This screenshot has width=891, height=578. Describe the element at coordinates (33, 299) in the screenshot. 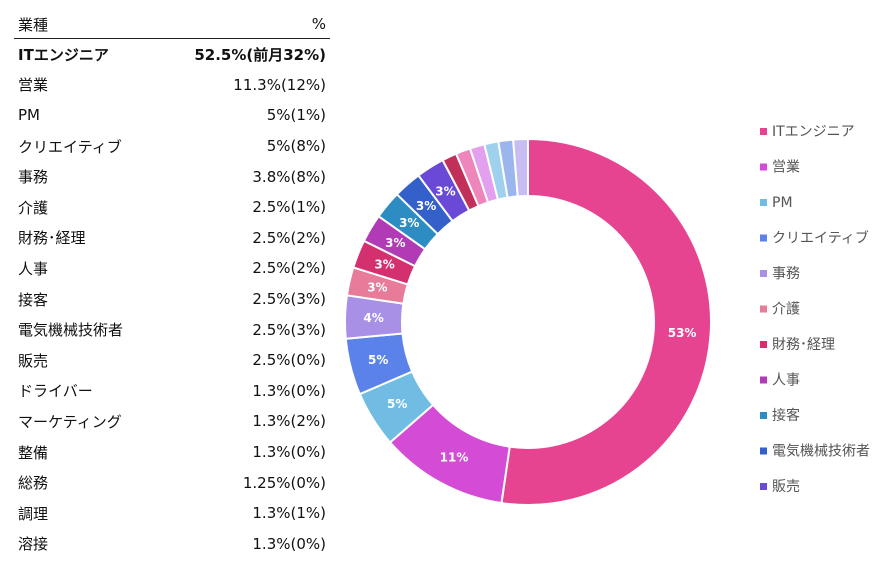

I see `row-label: 接客` at that location.